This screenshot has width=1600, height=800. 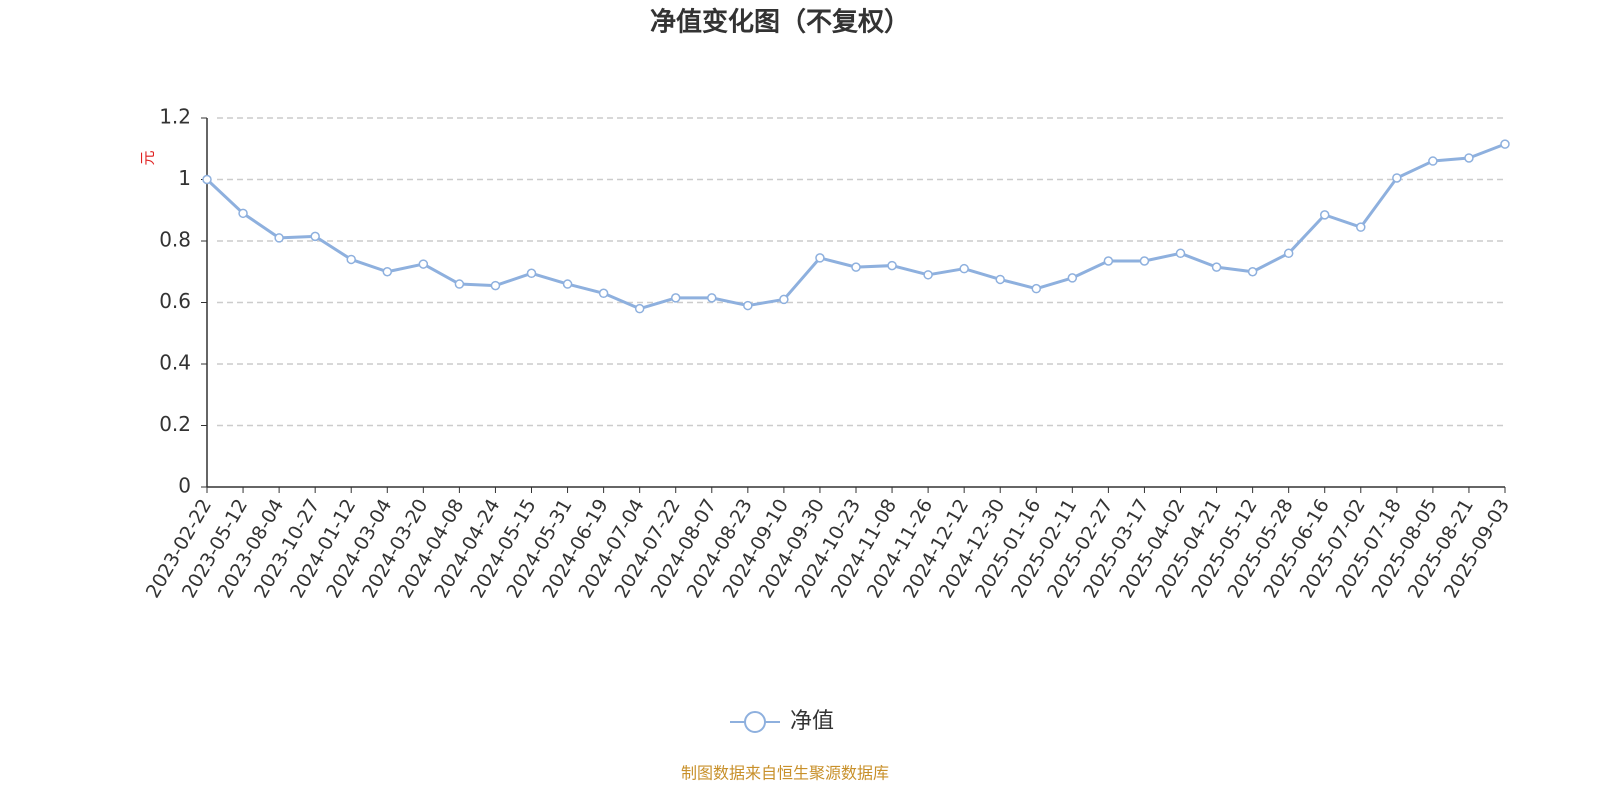 What do you see at coordinates (780, 22) in the screenshot?
I see `chart-title: 净值变化图（不复权）` at bounding box center [780, 22].